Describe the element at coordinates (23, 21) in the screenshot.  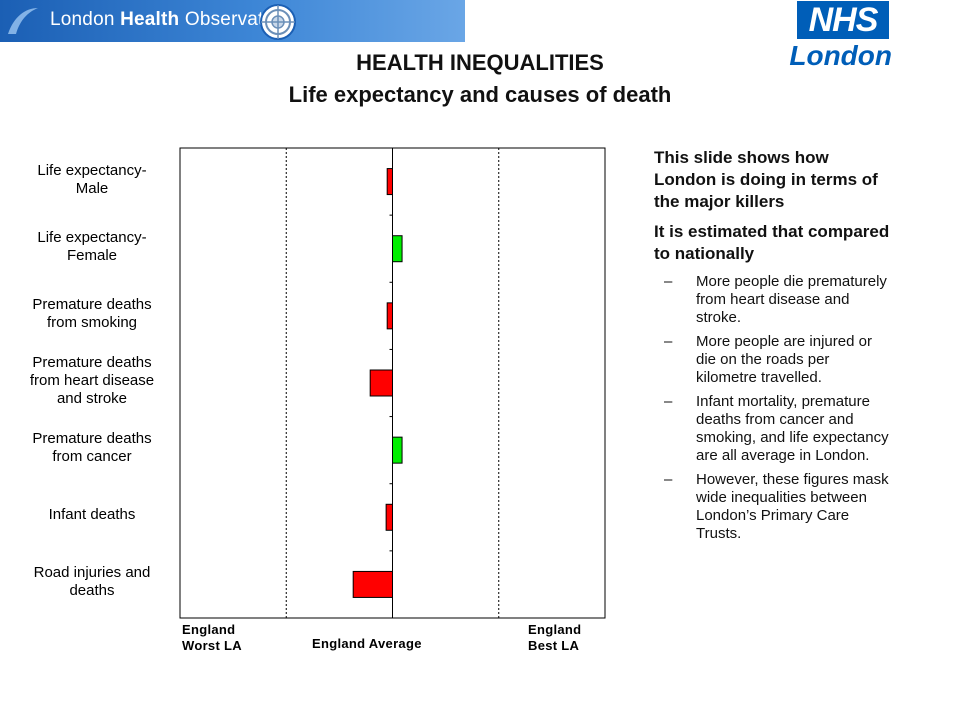
I see `swoosh-icon` at that location.